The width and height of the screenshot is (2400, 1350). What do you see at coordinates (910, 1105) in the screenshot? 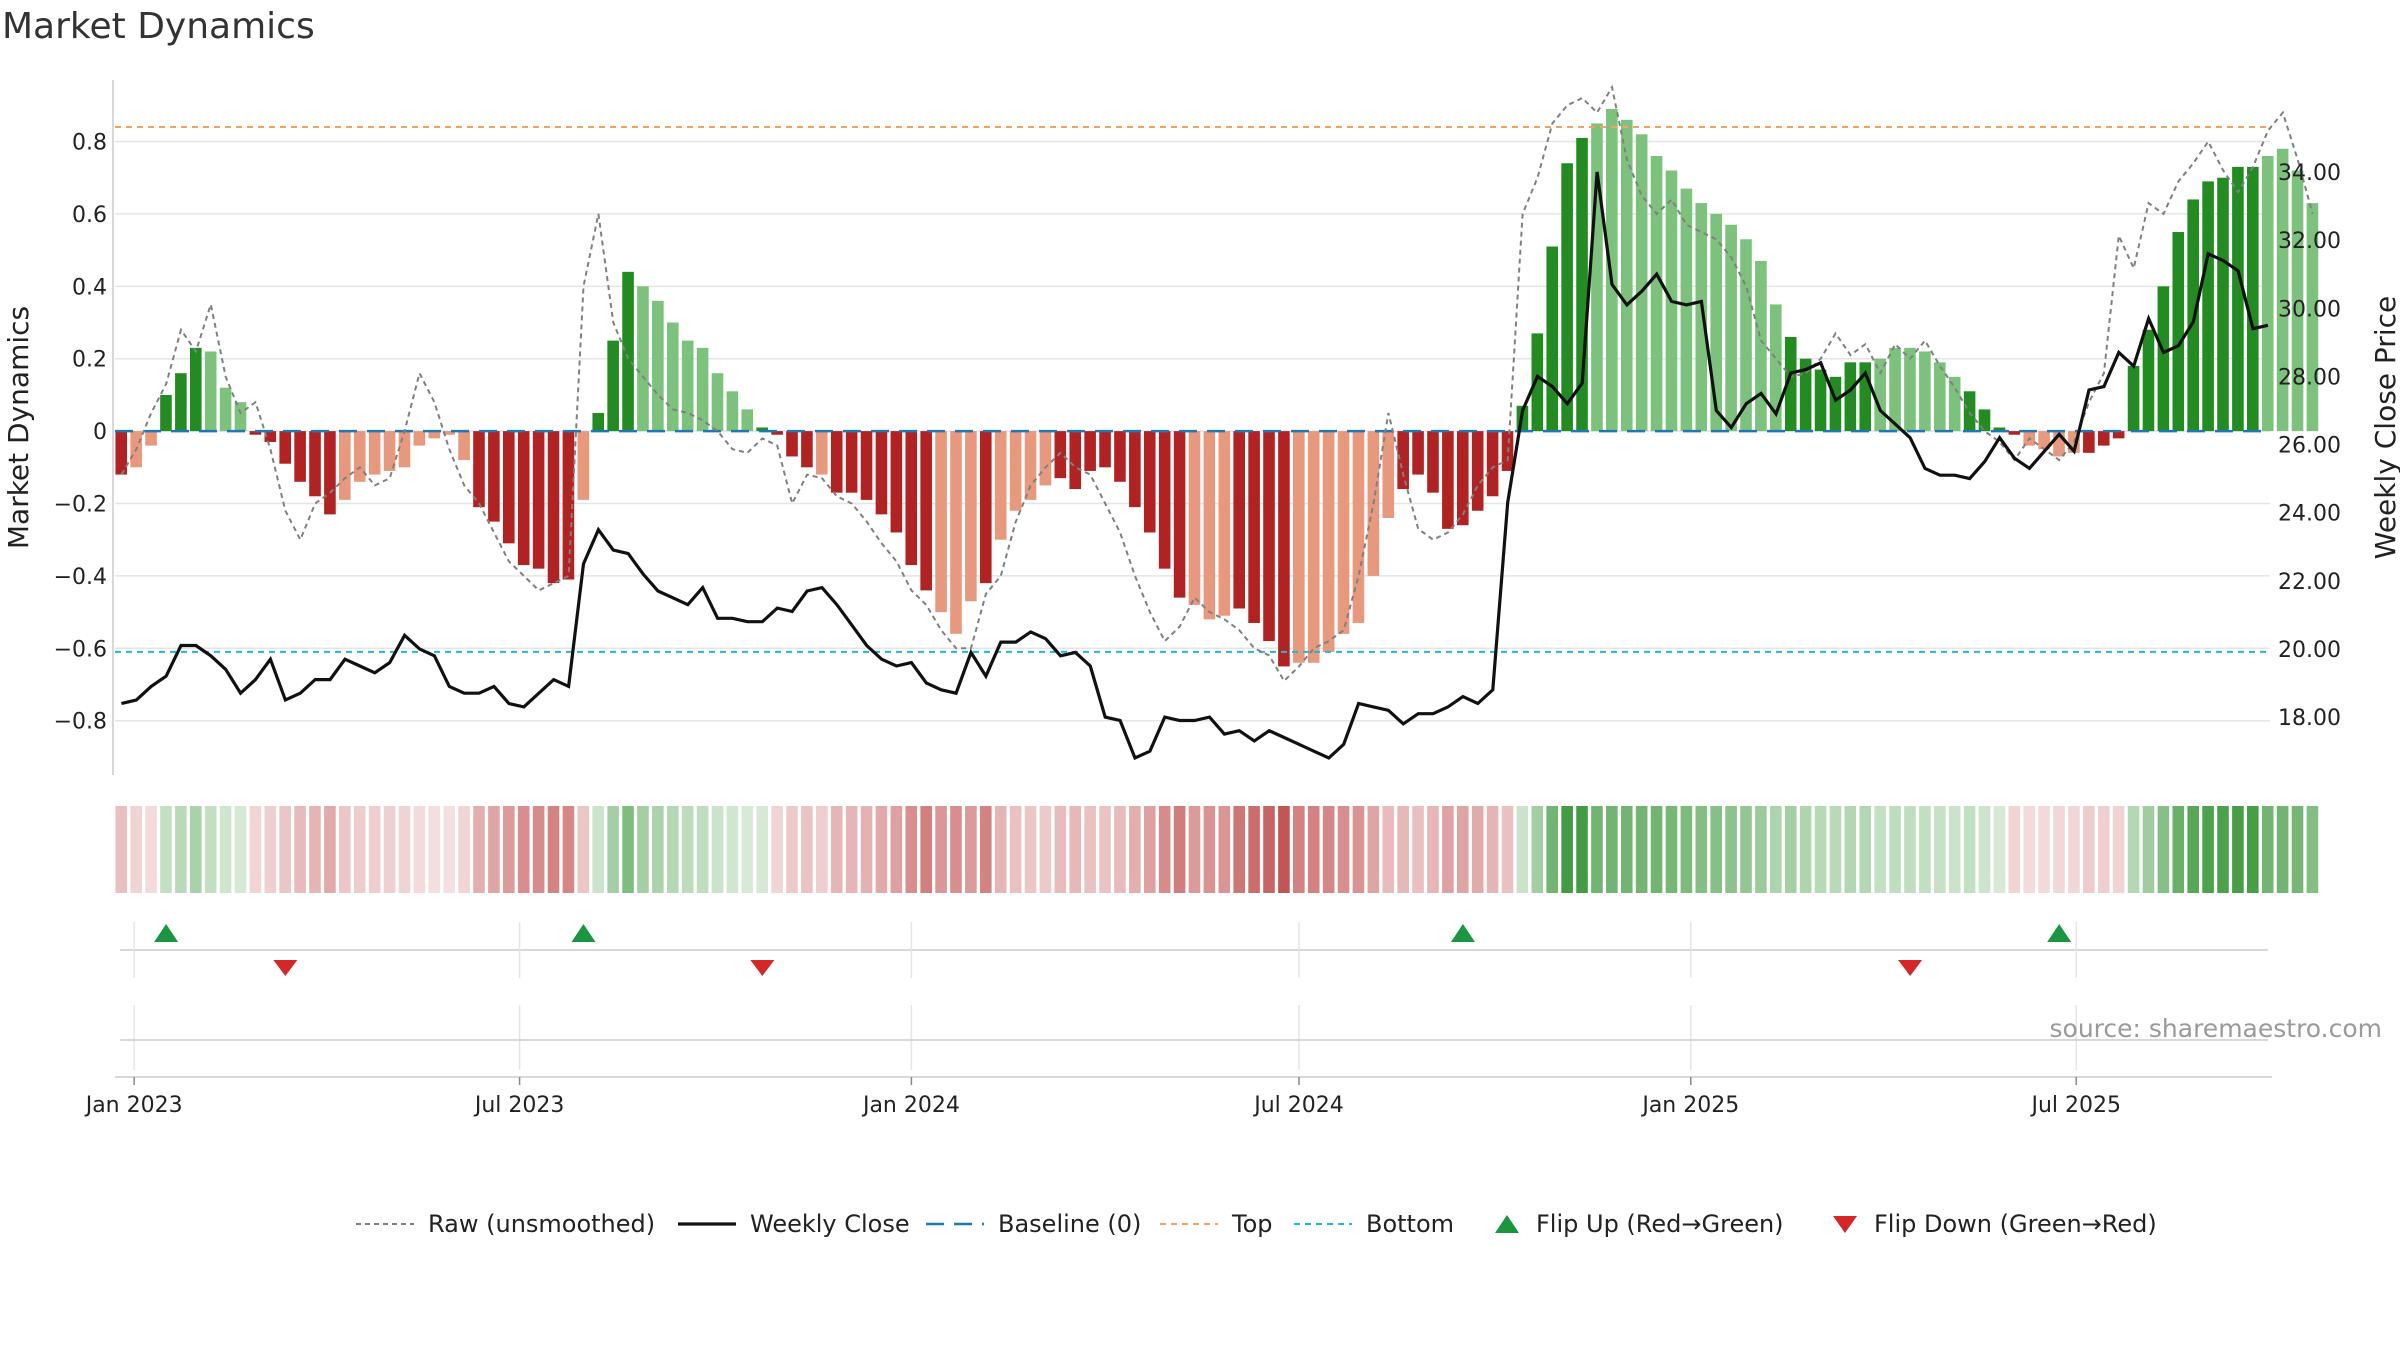
I see `x-tick-label: Jan 2024` at bounding box center [910, 1105].